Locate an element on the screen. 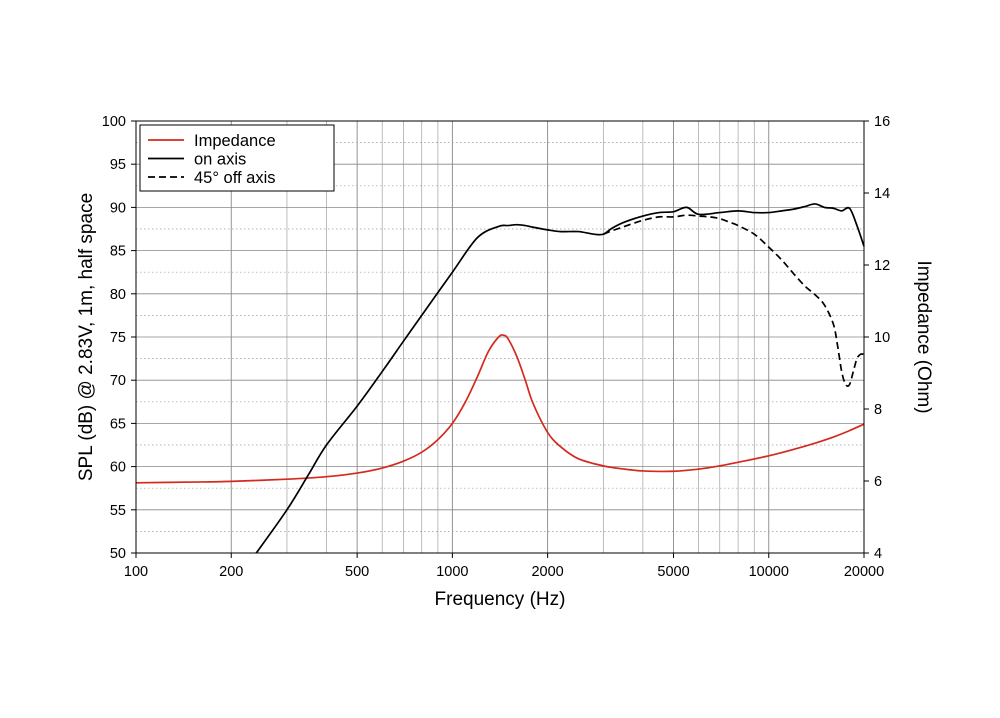 The image size is (1000, 718). off-axis-curve is located at coordinates (734, 300).